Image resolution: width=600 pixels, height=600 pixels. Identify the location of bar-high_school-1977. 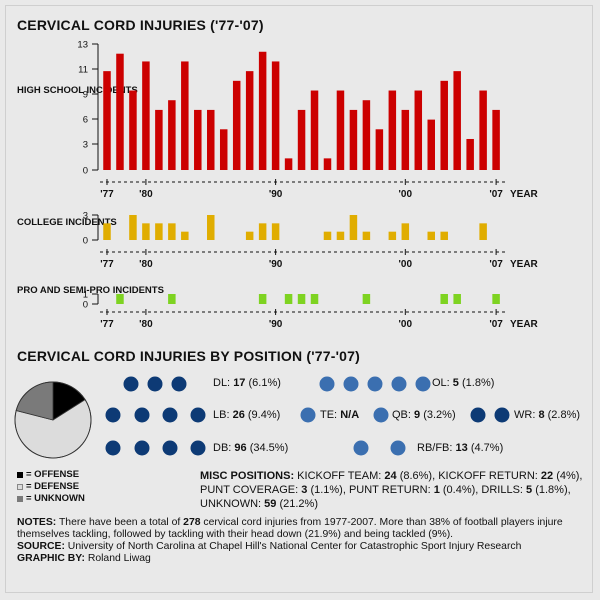
(107, 120).